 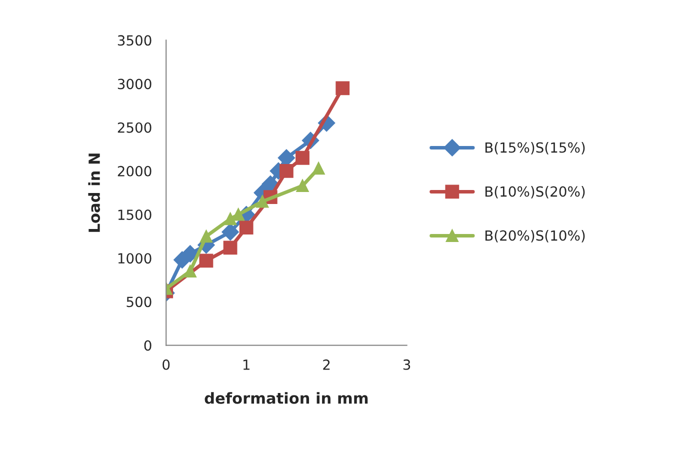 What do you see at coordinates (166, 364) in the screenshot?
I see `x-tick-label: 0` at bounding box center [166, 364].